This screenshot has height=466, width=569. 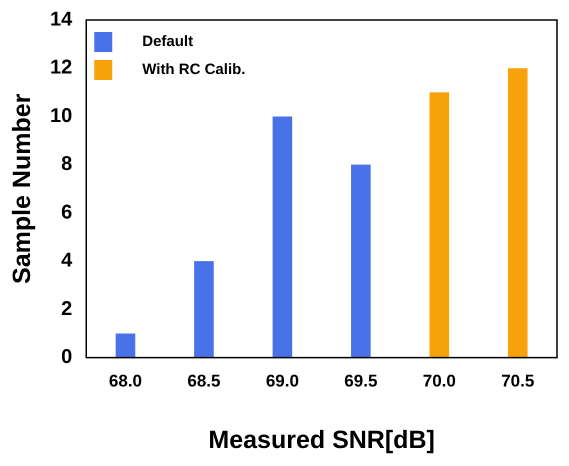 I want to click on y-tick-label: 0, so click(x=66, y=357).